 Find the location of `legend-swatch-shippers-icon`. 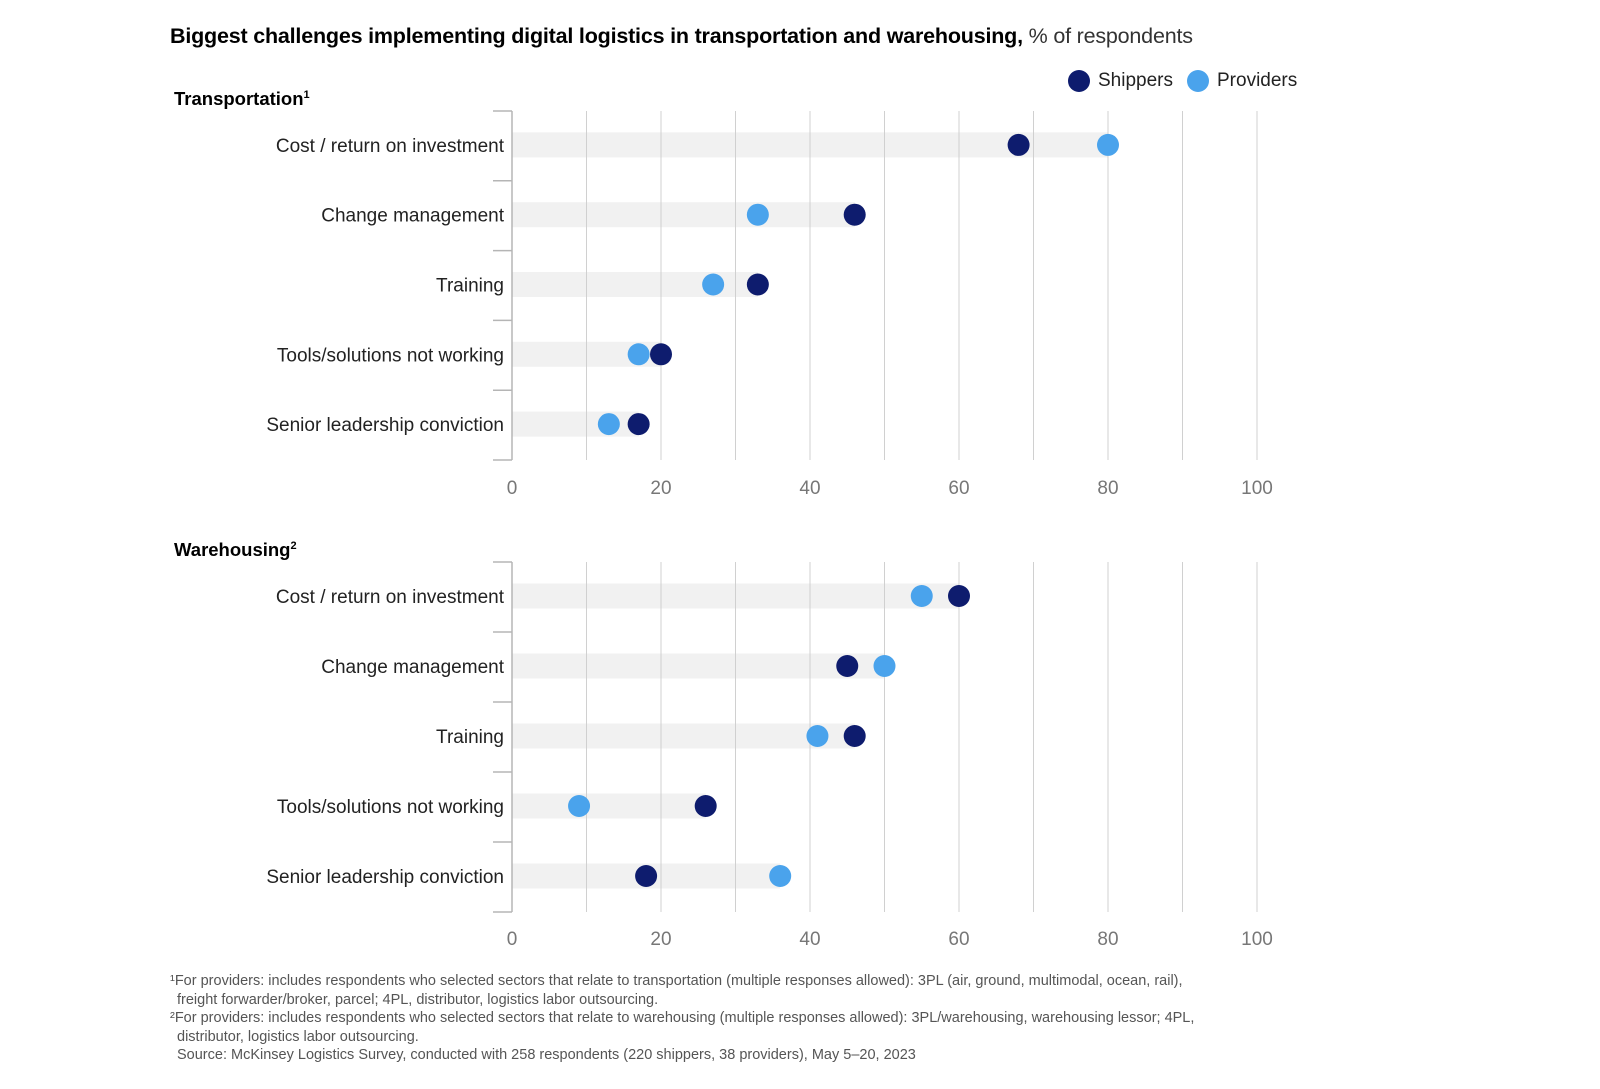

legend-swatch-shippers-icon is located at coordinates (1079, 81).